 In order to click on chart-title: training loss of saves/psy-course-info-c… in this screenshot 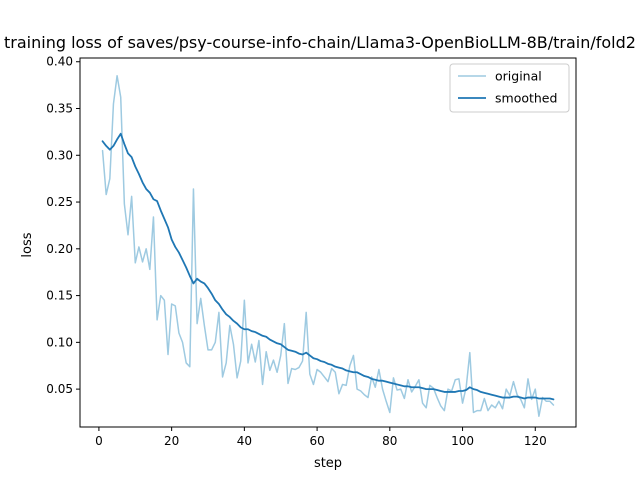, I will do `click(320, 42)`.